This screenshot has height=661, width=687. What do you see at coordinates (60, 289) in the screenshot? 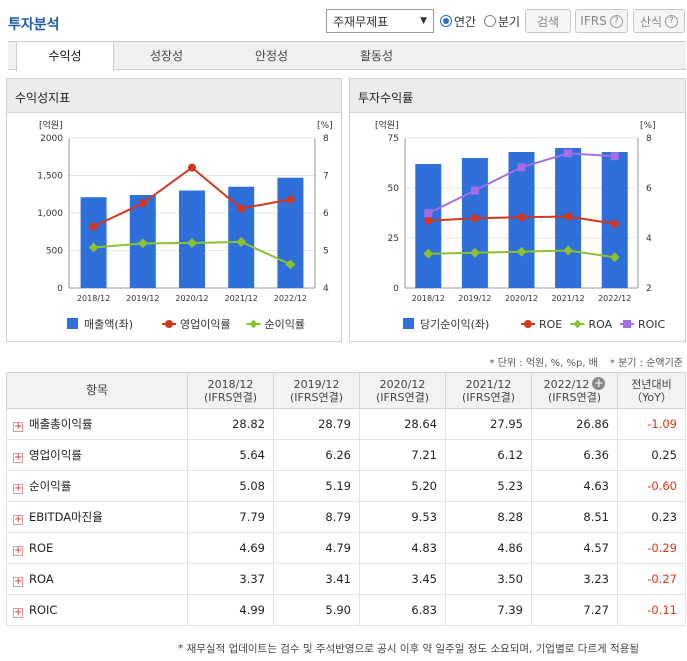
I see `y-left-tick: 0` at bounding box center [60, 289].